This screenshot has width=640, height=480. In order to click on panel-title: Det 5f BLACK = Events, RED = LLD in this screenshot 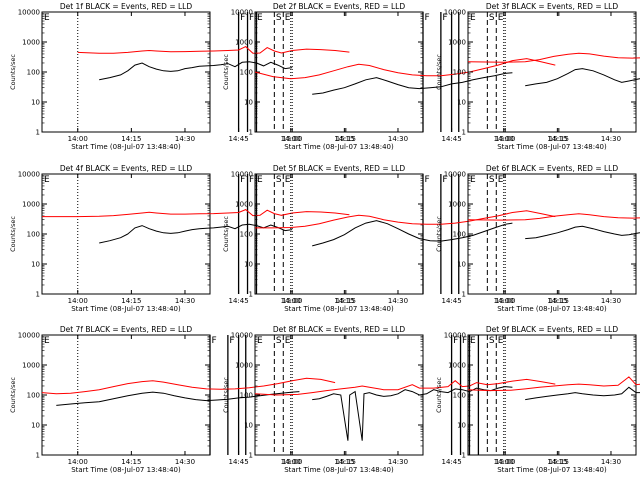, I will do `click(339, 168)`.